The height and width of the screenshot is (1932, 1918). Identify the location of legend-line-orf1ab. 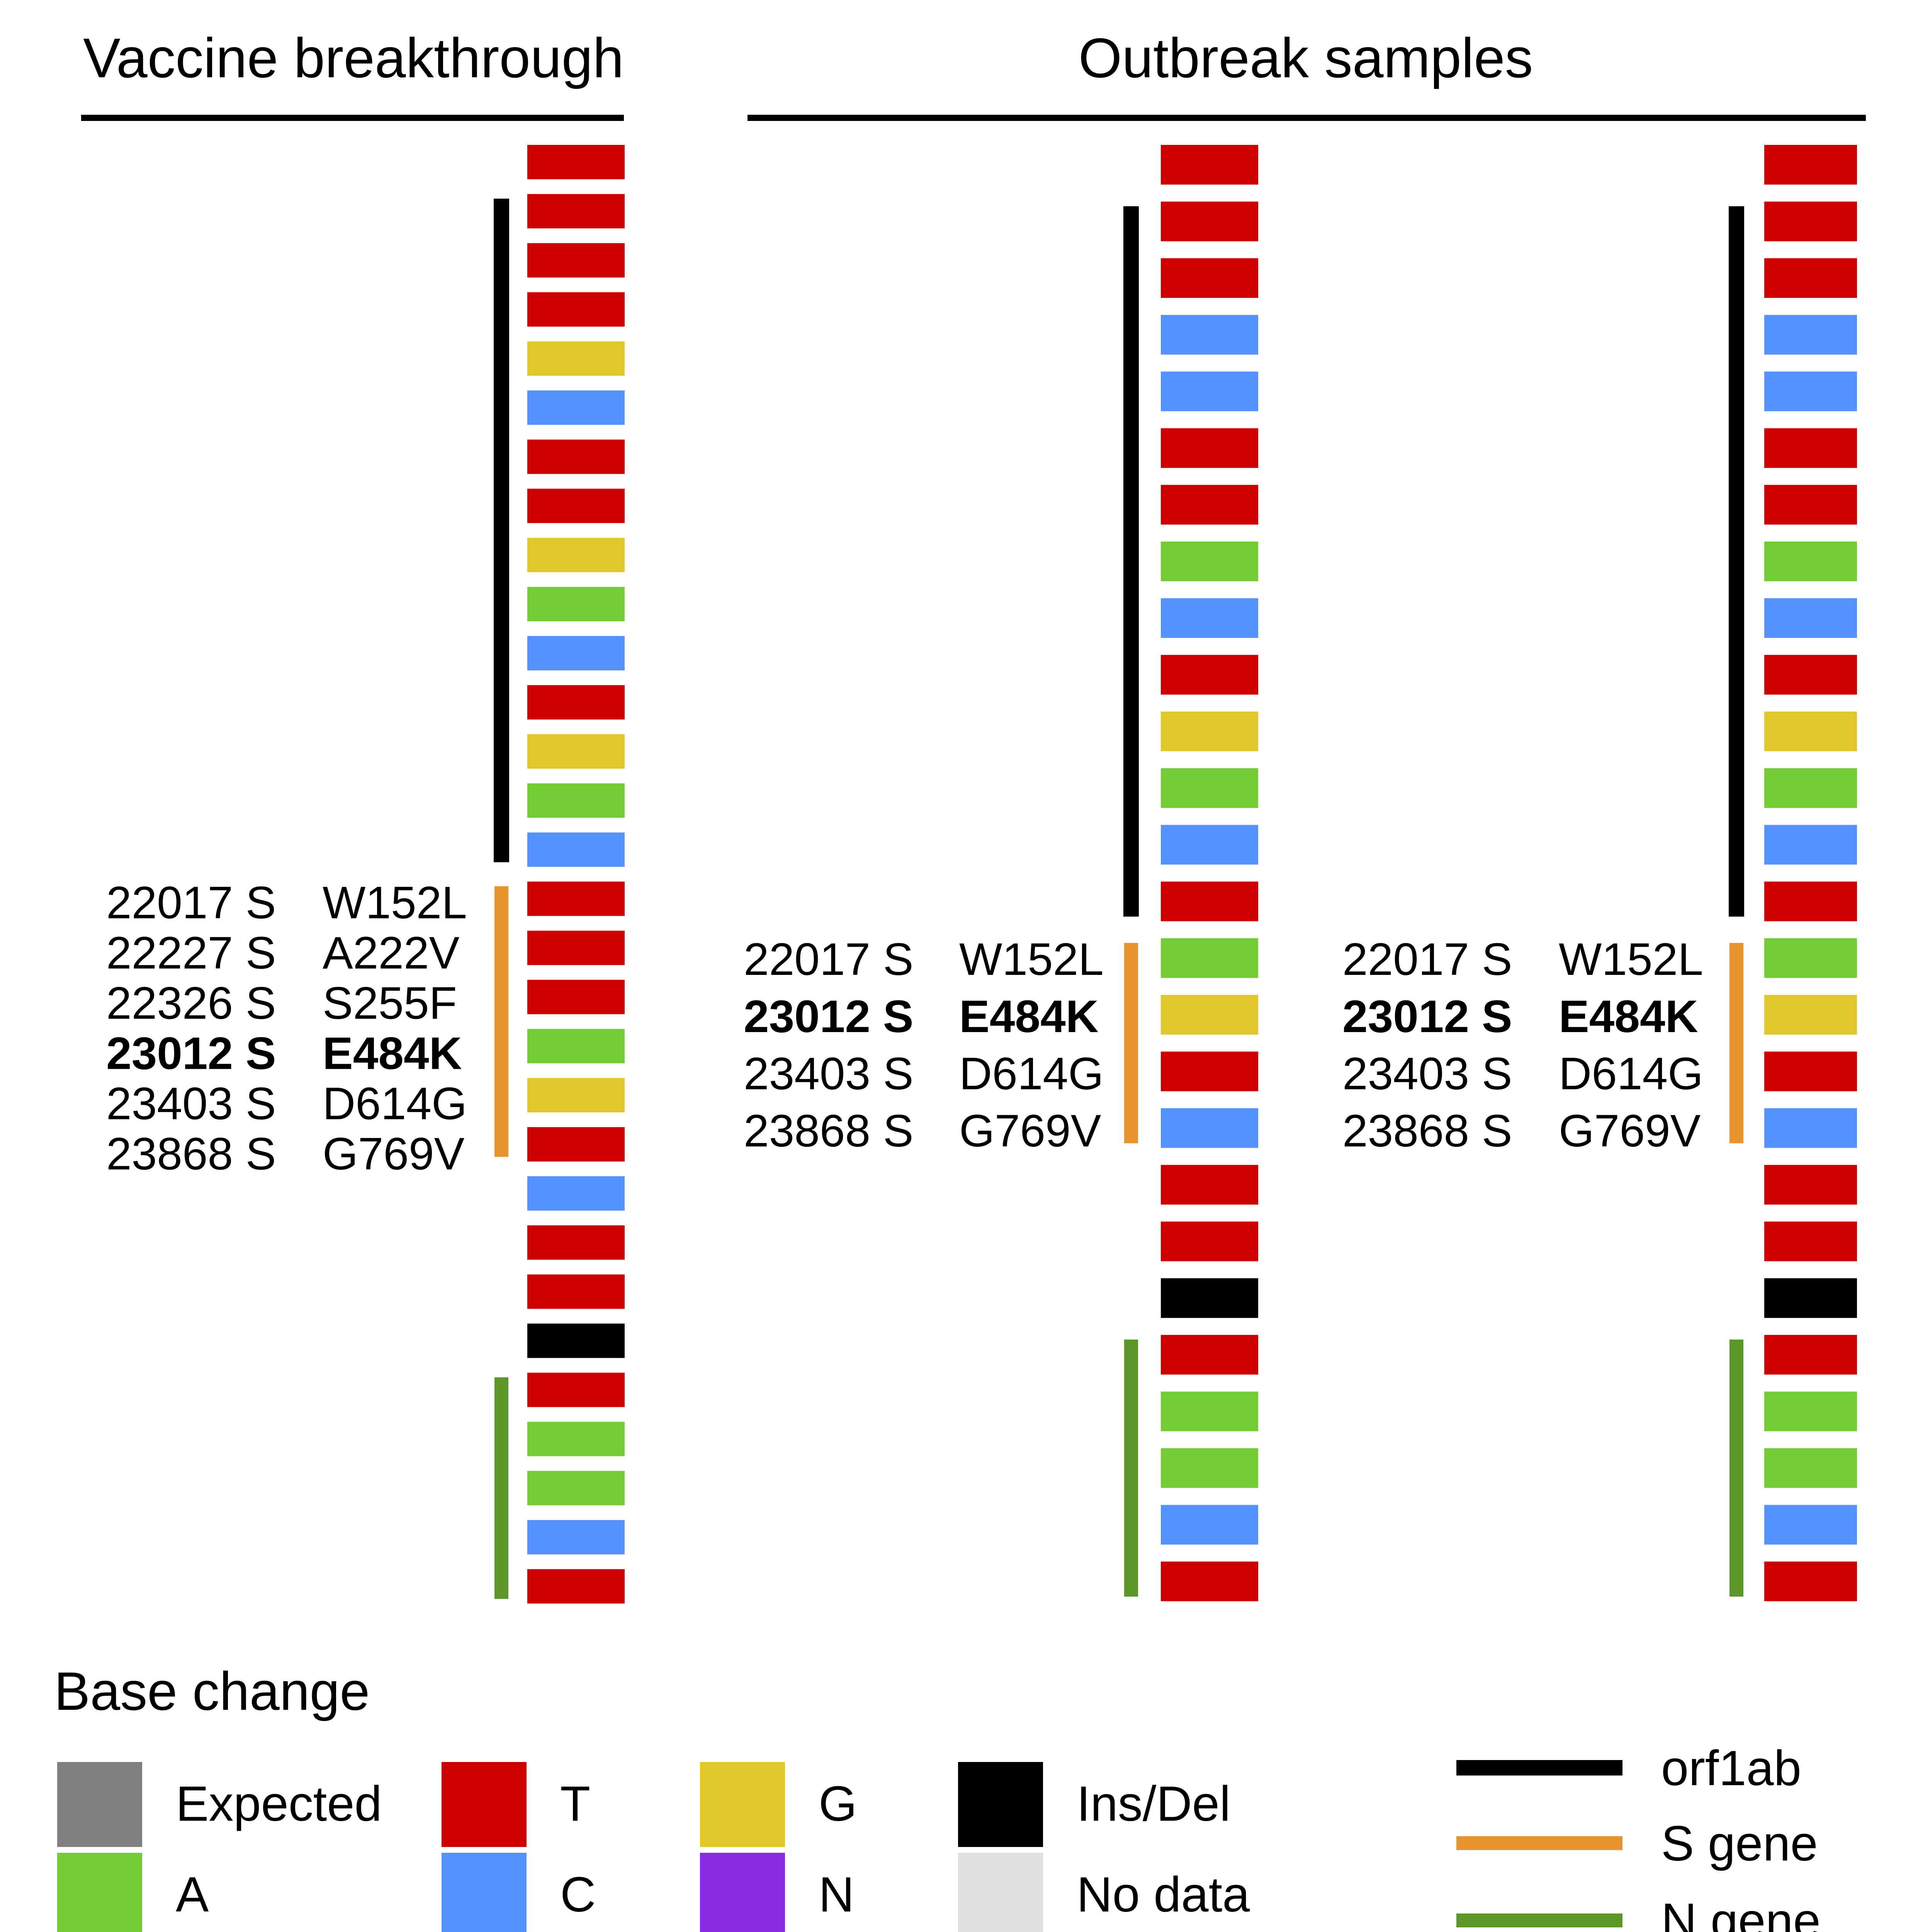
(1539, 1768).